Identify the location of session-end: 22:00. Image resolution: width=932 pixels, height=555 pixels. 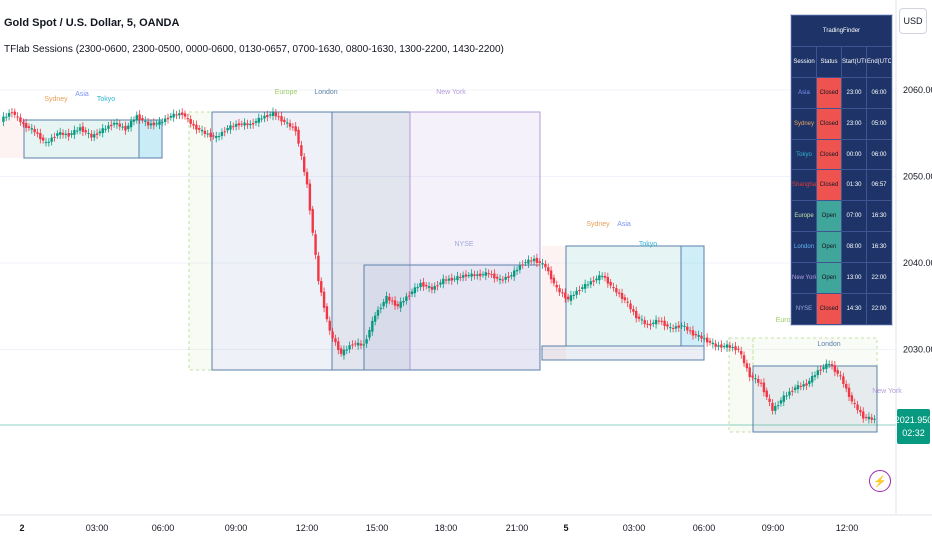
(879, 309).